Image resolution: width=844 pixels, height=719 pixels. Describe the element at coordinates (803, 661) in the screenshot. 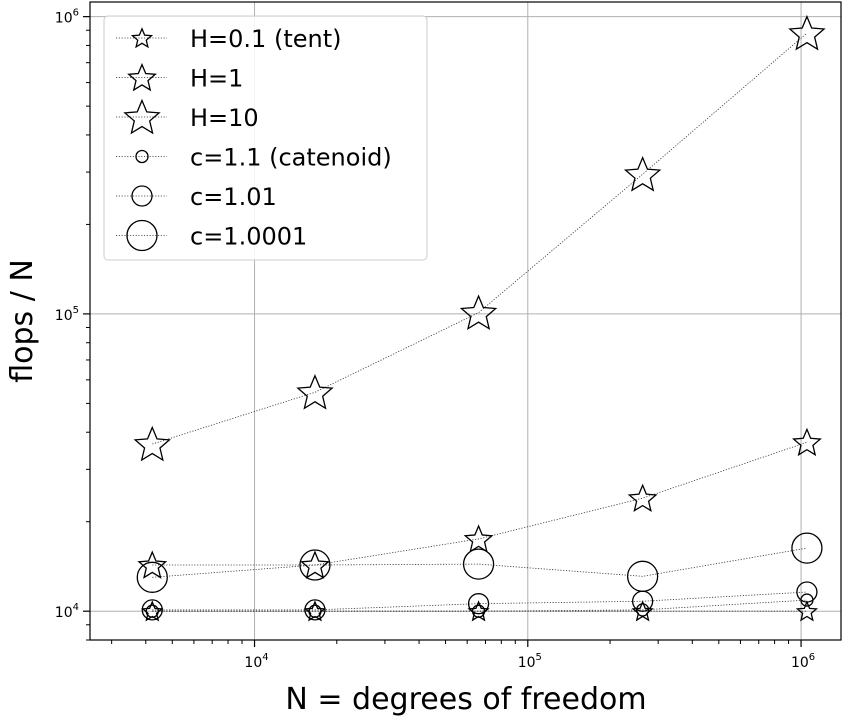

I see `x-tick-label: 10⁶` at that location.